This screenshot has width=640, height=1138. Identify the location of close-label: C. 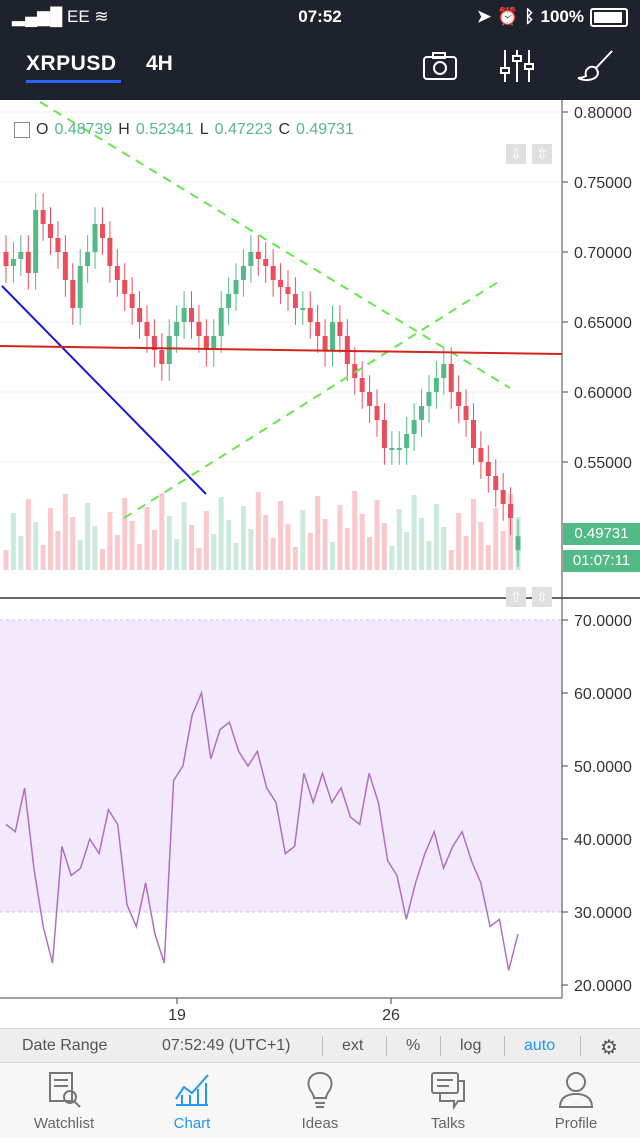
(284, 129).